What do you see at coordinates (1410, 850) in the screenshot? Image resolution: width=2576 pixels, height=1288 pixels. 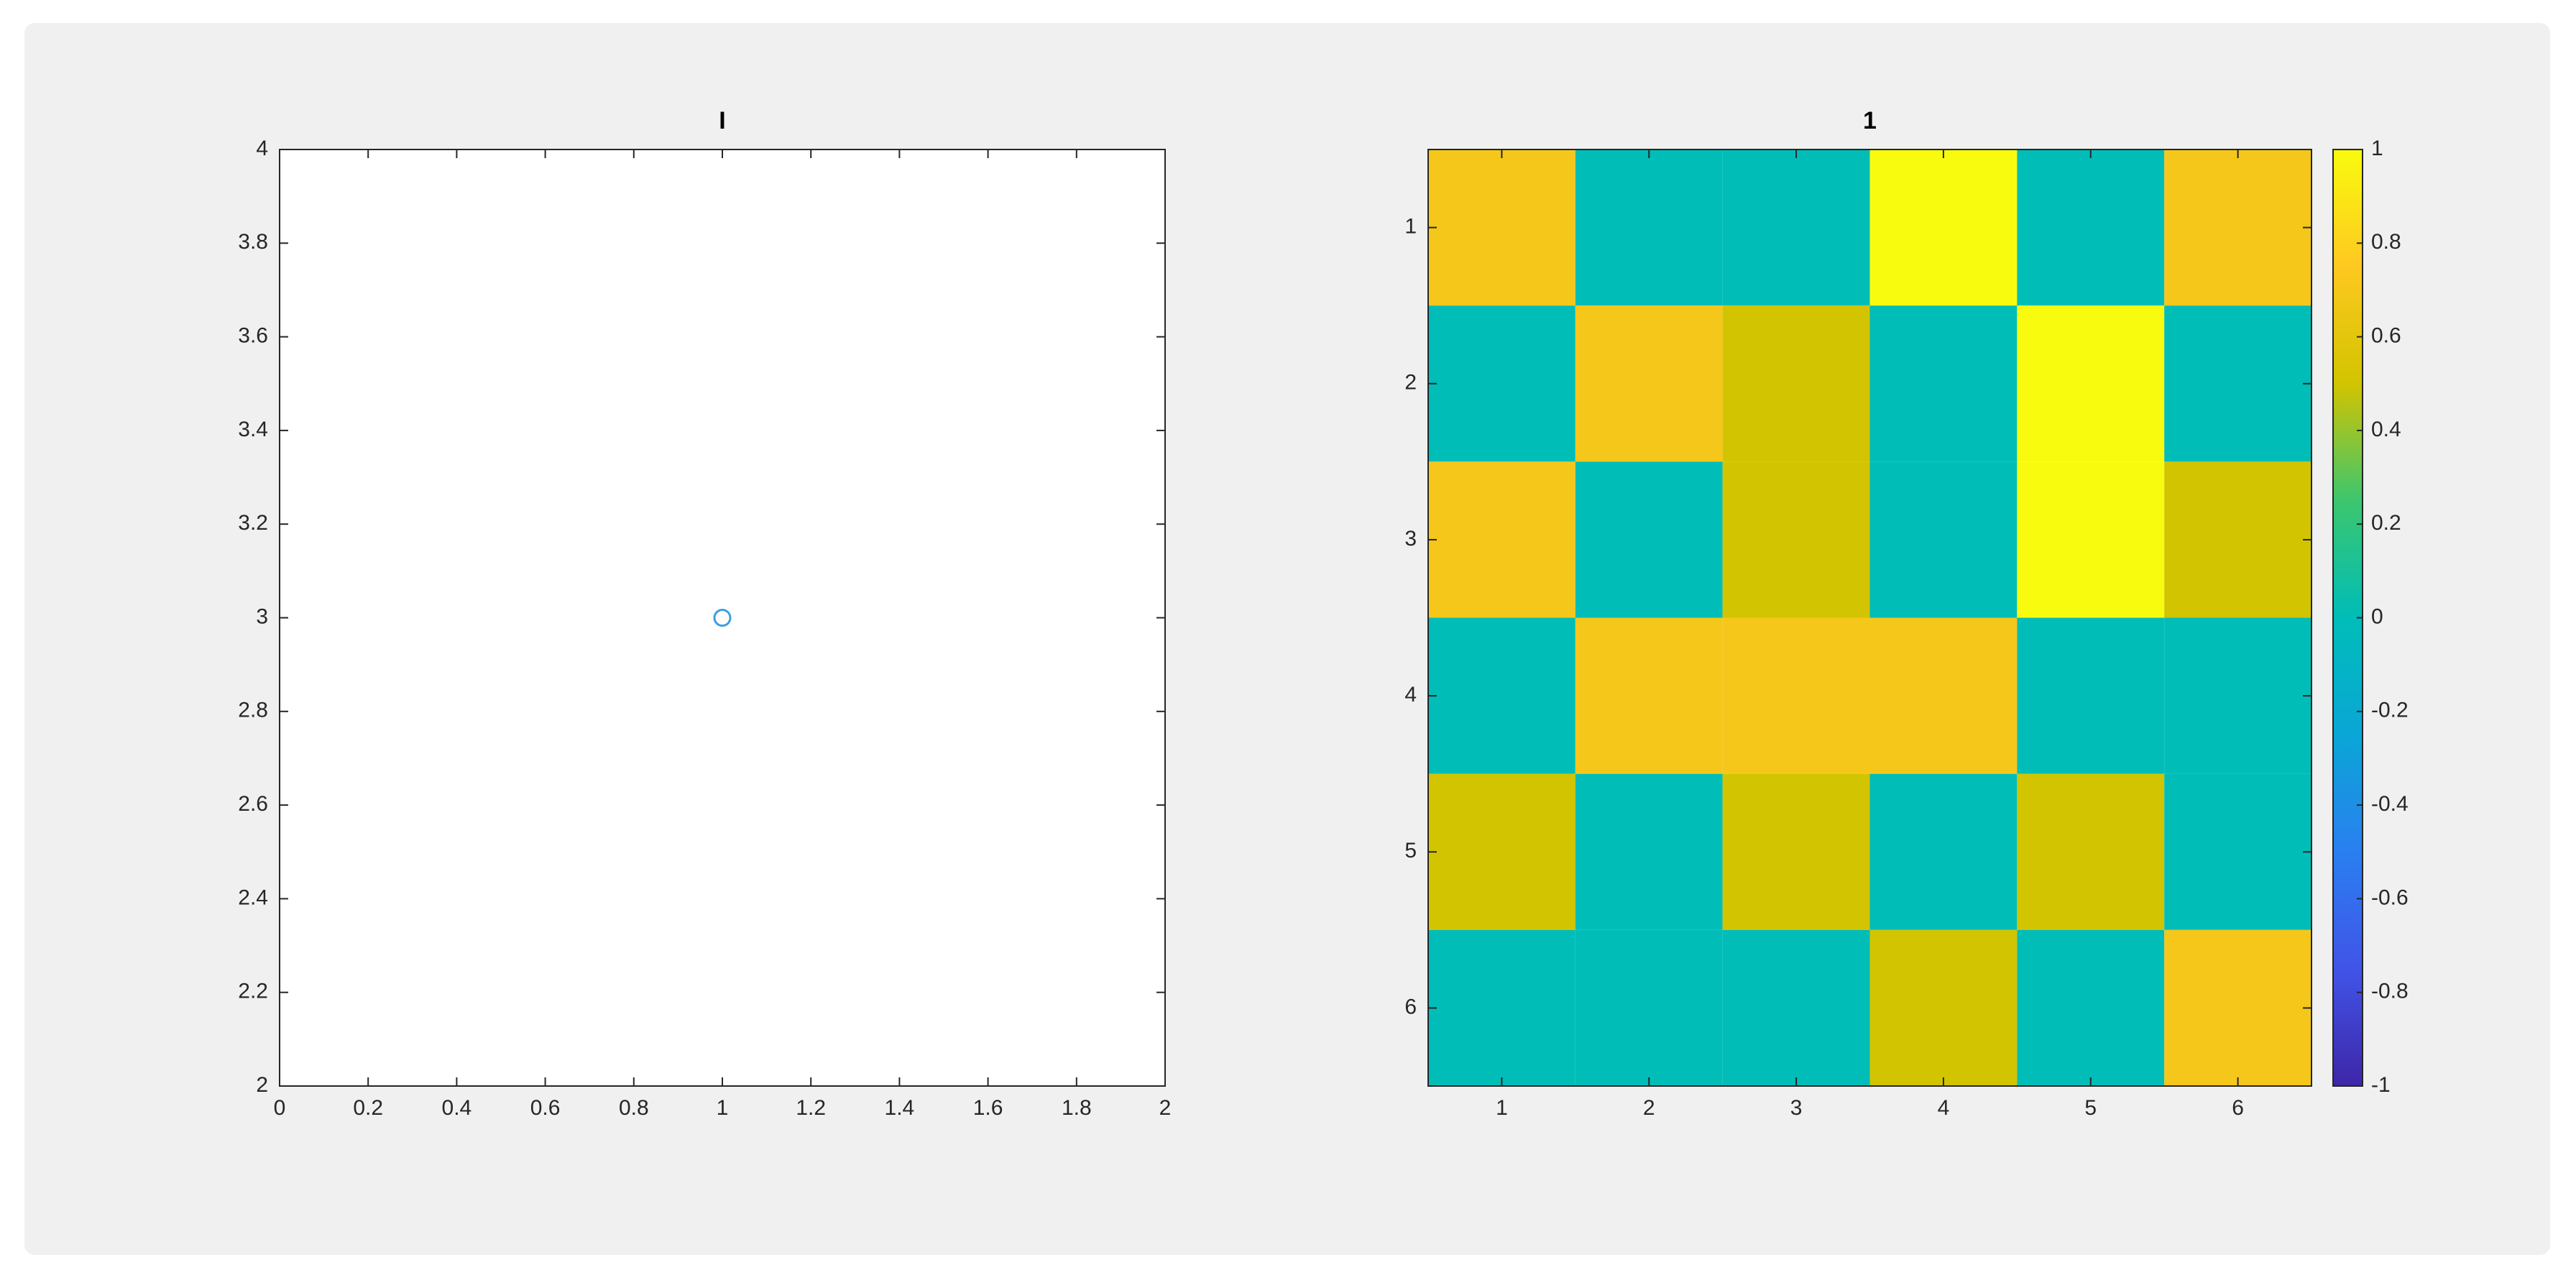 I see `y-tick-label: 5` at bounding box center [1410, 850].